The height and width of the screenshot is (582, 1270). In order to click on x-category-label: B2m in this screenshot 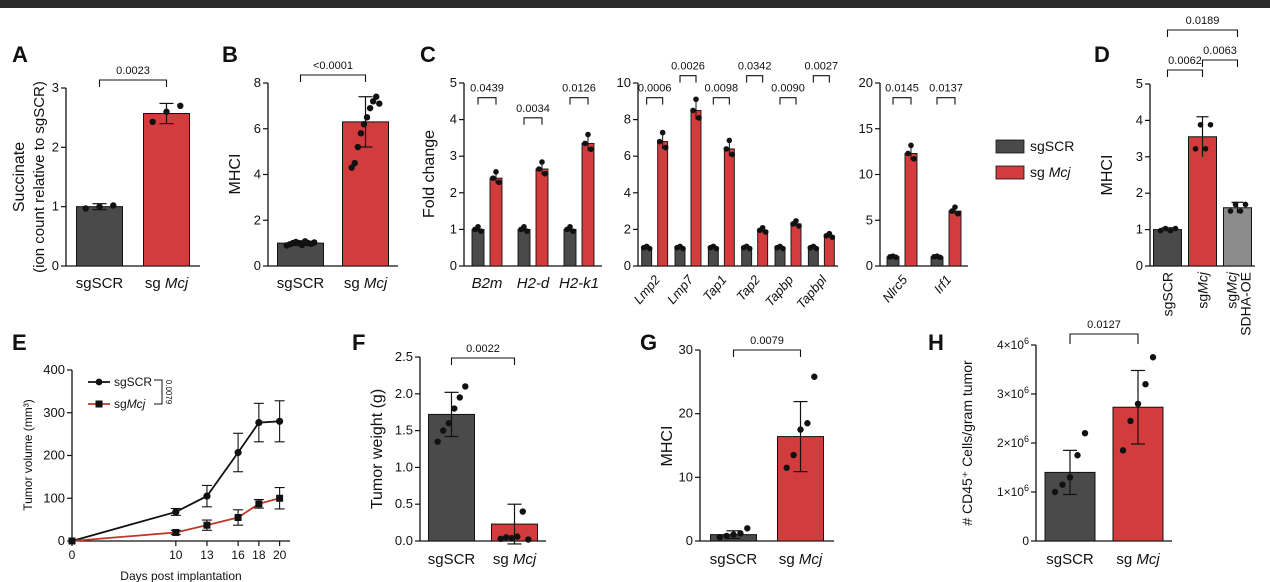, I will do `click(487, 283)`.